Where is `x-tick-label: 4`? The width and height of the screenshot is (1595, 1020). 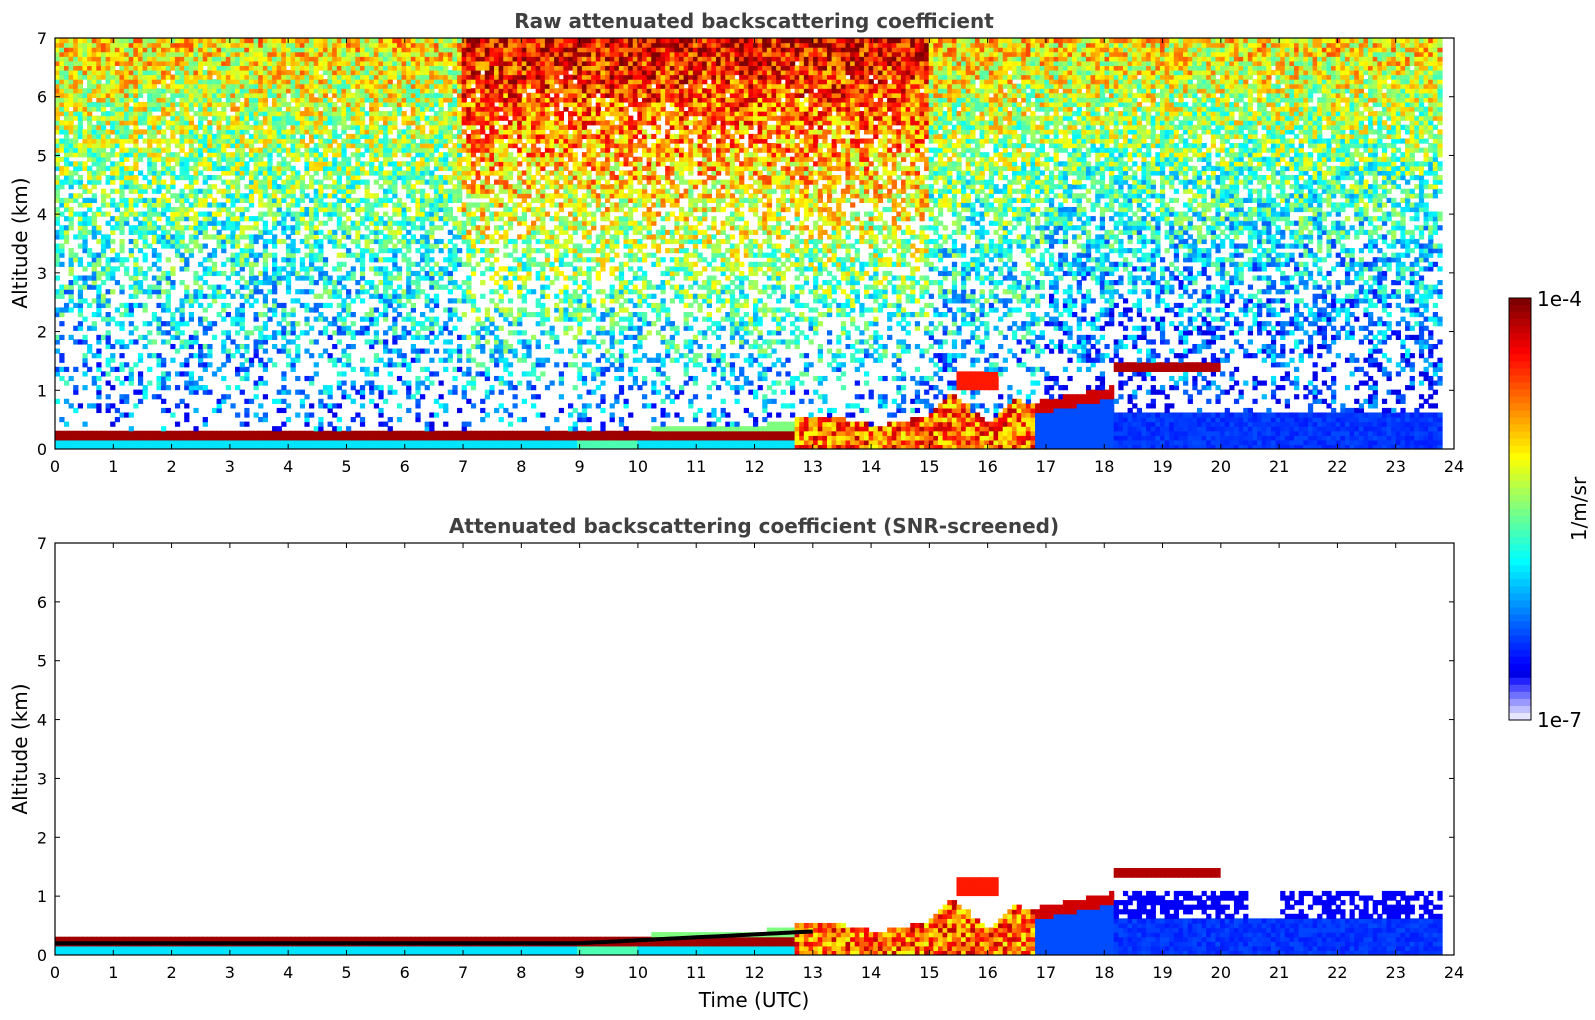 x-tick-label: 4 is located at coordinates (288, 466).